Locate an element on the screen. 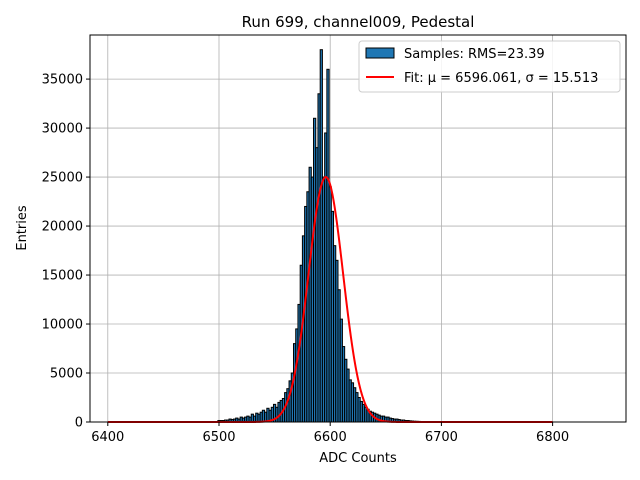 The width and height of the screenshot is (640, 480). x-tick-label: 6700 is located at coordinates (441, 437).